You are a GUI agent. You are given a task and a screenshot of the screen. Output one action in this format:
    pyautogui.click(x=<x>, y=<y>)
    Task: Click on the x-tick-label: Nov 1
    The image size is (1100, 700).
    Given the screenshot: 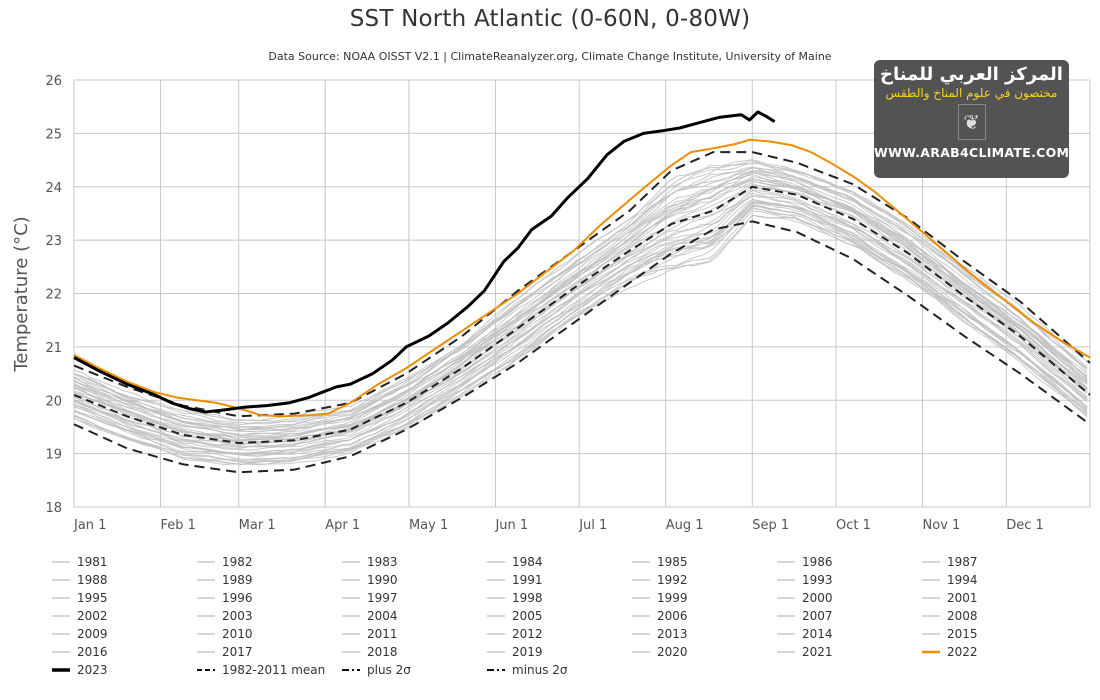 What is the action you would take?
    pyautogui.click(x=942, y=525)
    